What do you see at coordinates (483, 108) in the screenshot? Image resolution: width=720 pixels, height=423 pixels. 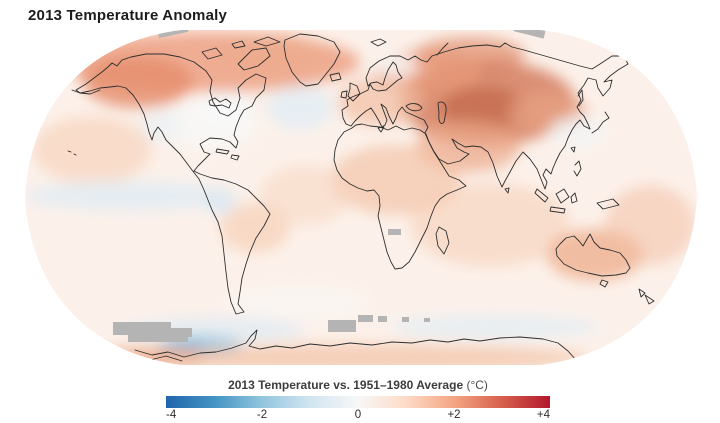 I see `anomaly-region-siberia-core` at bounding box center [483, 108].